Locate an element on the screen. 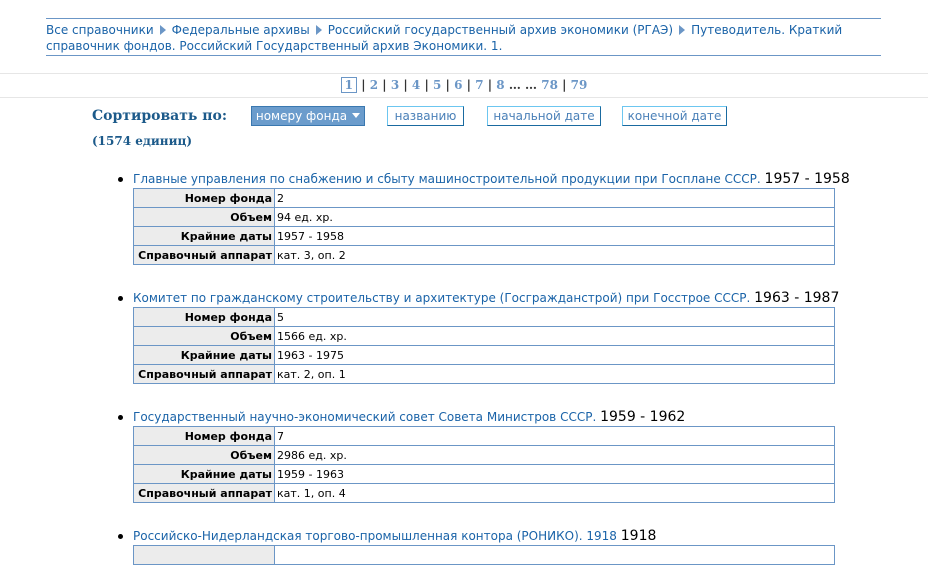  sort-by-number-button: номеру фонда is located at coordinates (308, 116).